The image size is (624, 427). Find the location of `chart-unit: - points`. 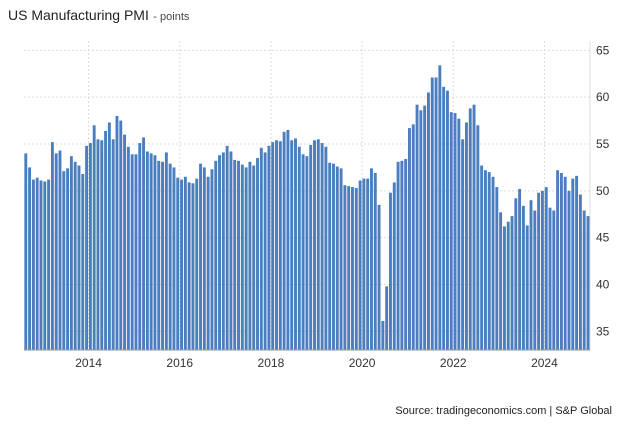

chart-unit: - points is located at coordinates (171, 17).